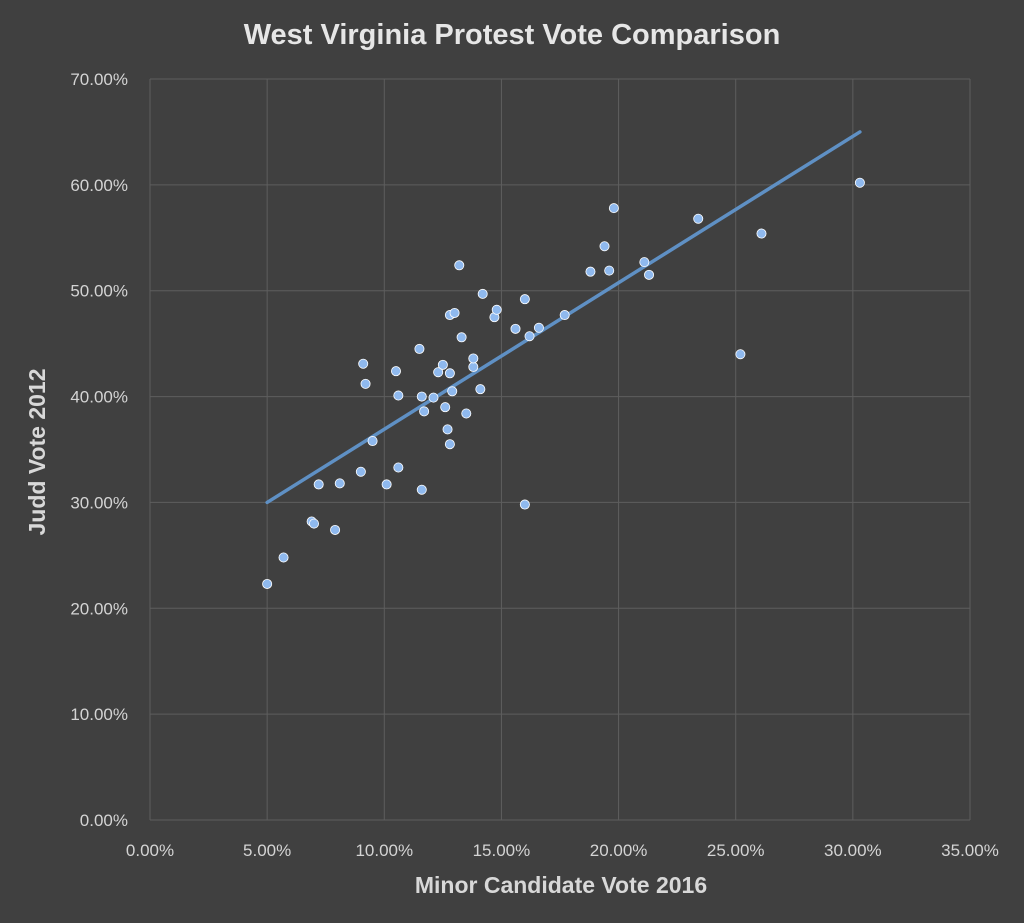 This screenshot has height=923, width=1024. I want to click on x-tick-label: 15.00%, so click(502, 850).